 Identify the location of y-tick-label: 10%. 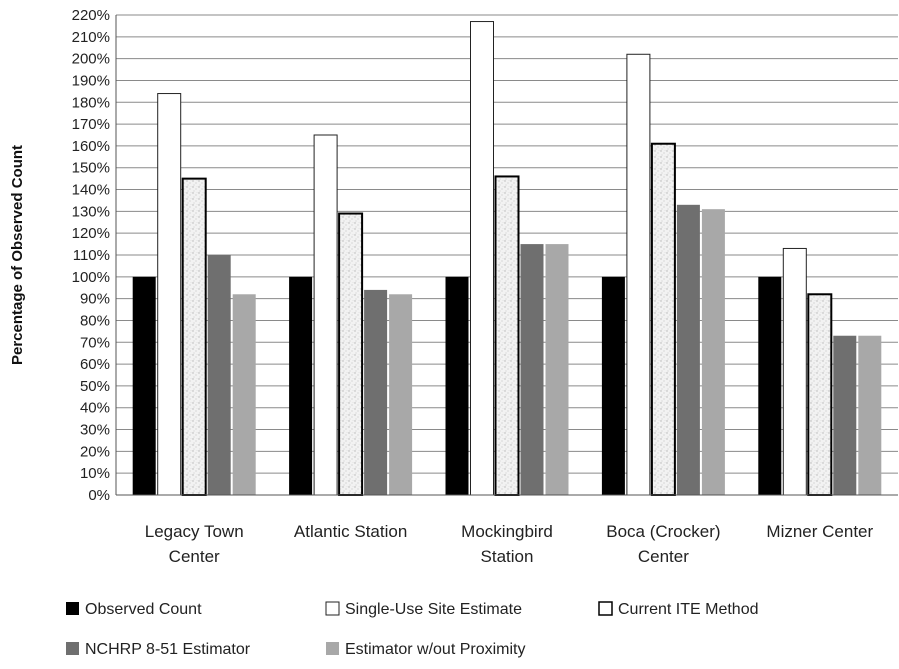
(95, 473).